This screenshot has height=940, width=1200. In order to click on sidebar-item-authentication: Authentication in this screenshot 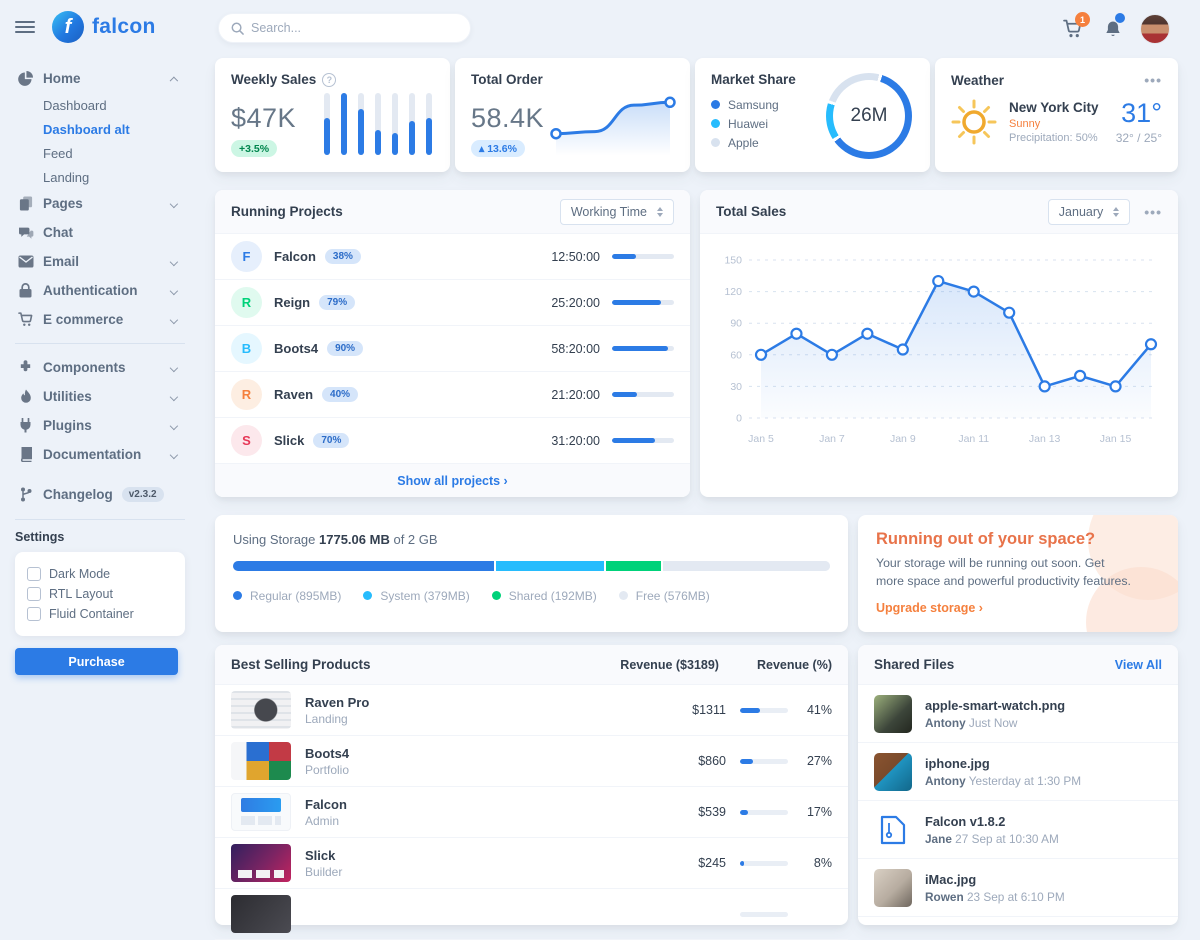, I will do `click(100, 290)`.